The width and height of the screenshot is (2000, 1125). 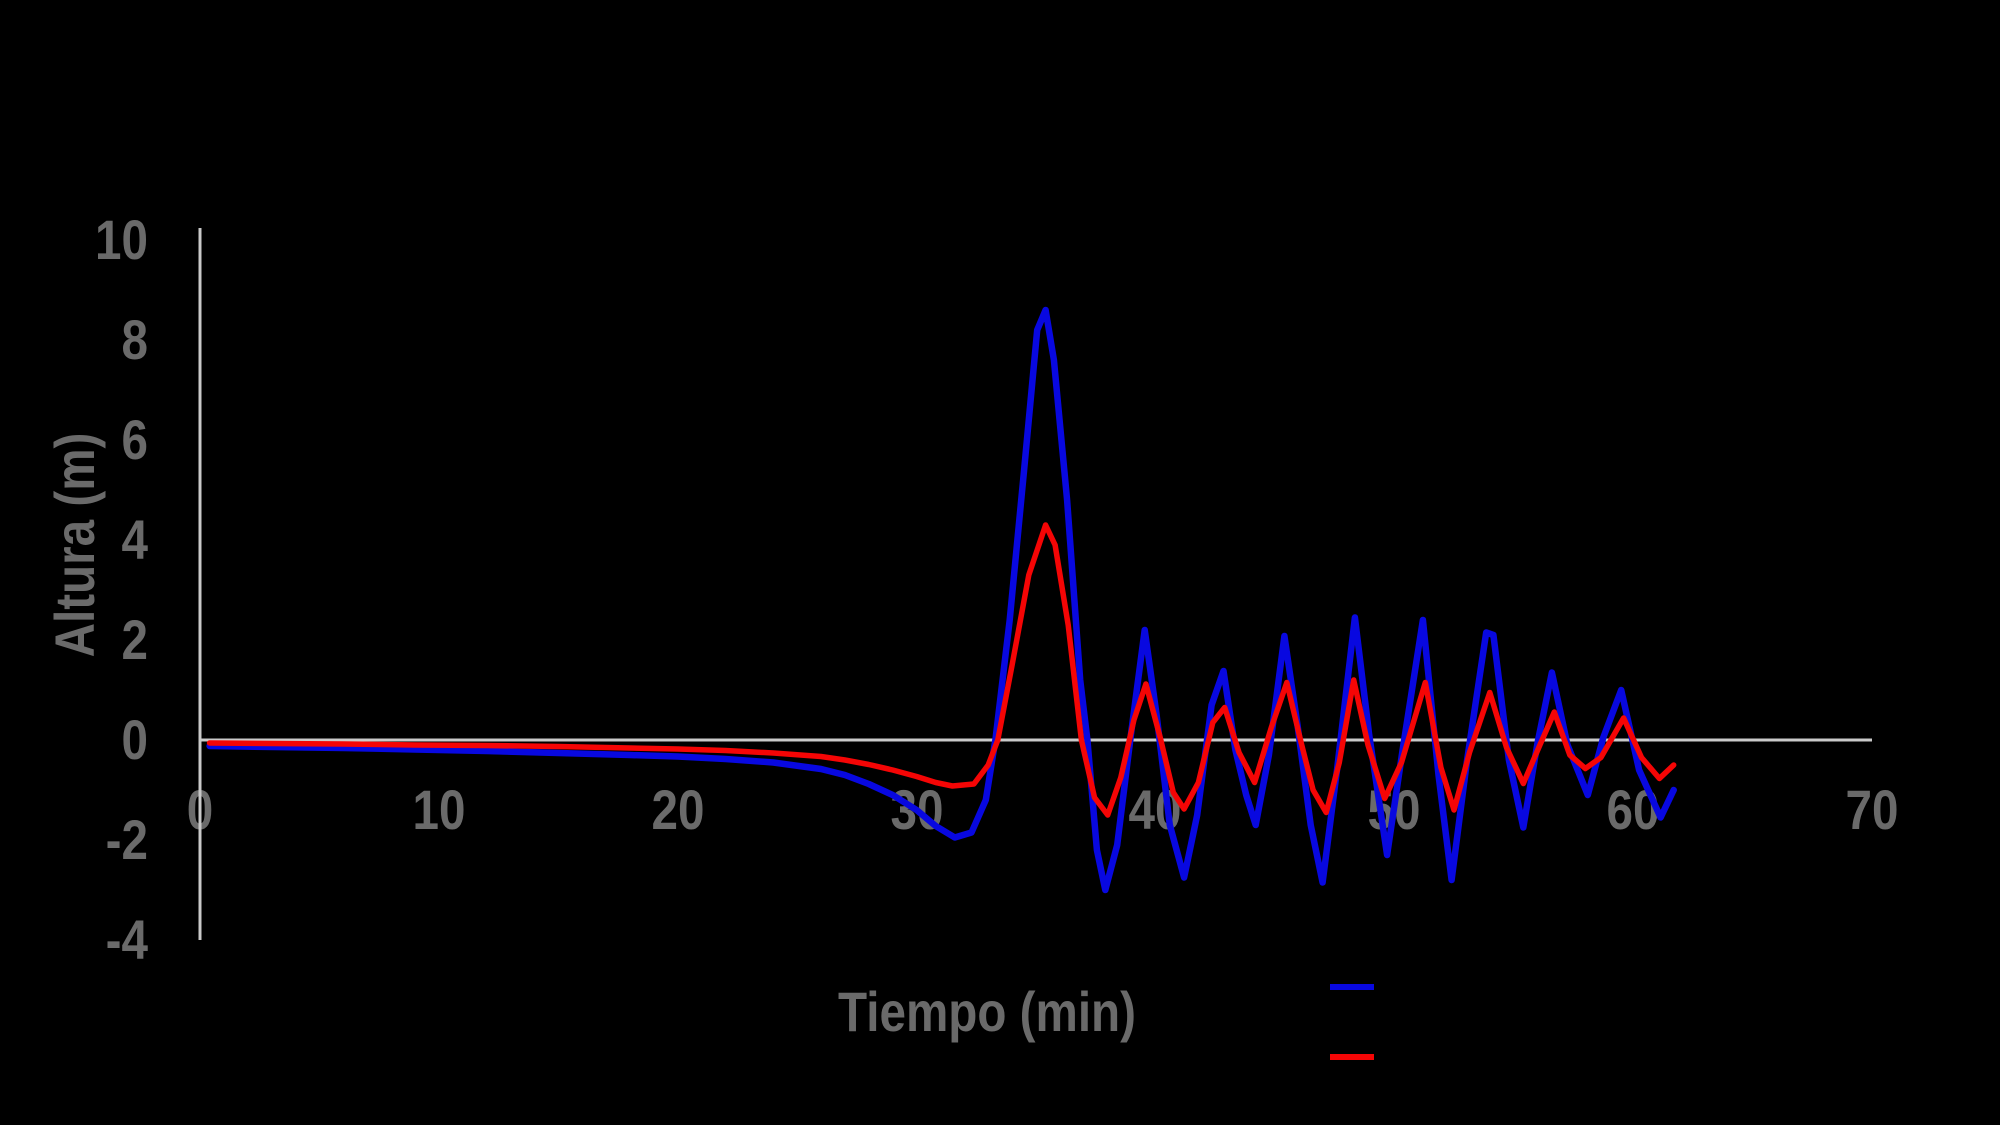 What do you see at coordinates (126, 939) in the screenshot?
I see `y-tick-label--4: -4` at bounding box center [126, 939].